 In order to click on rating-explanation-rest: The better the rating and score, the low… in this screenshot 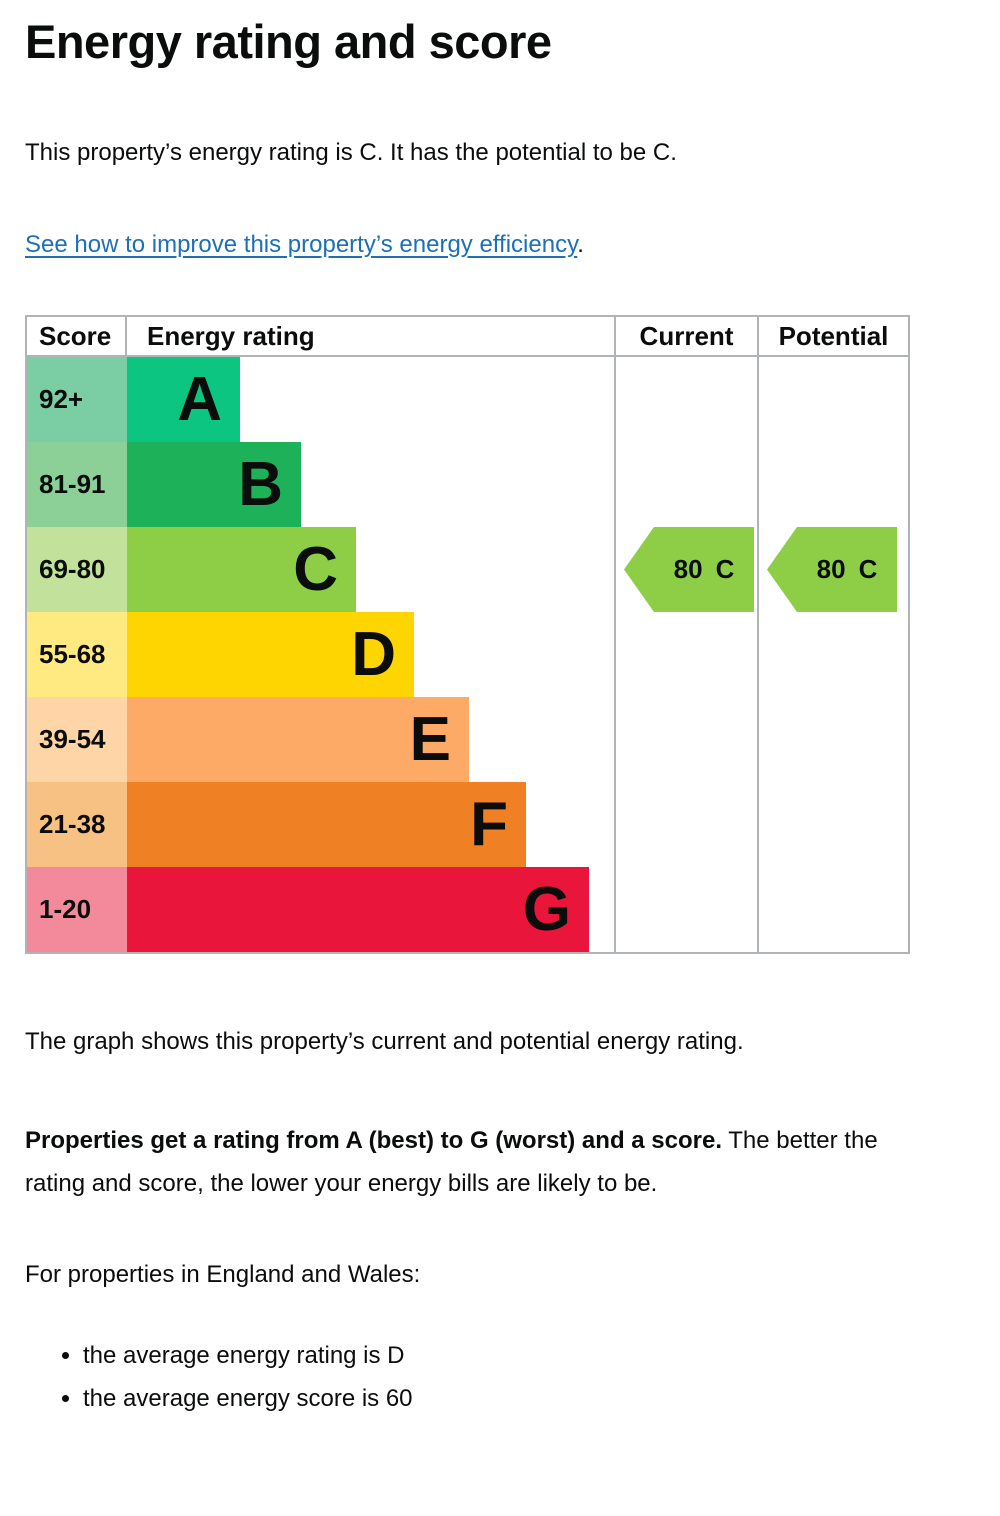, I will do `click(451, 1161)`.